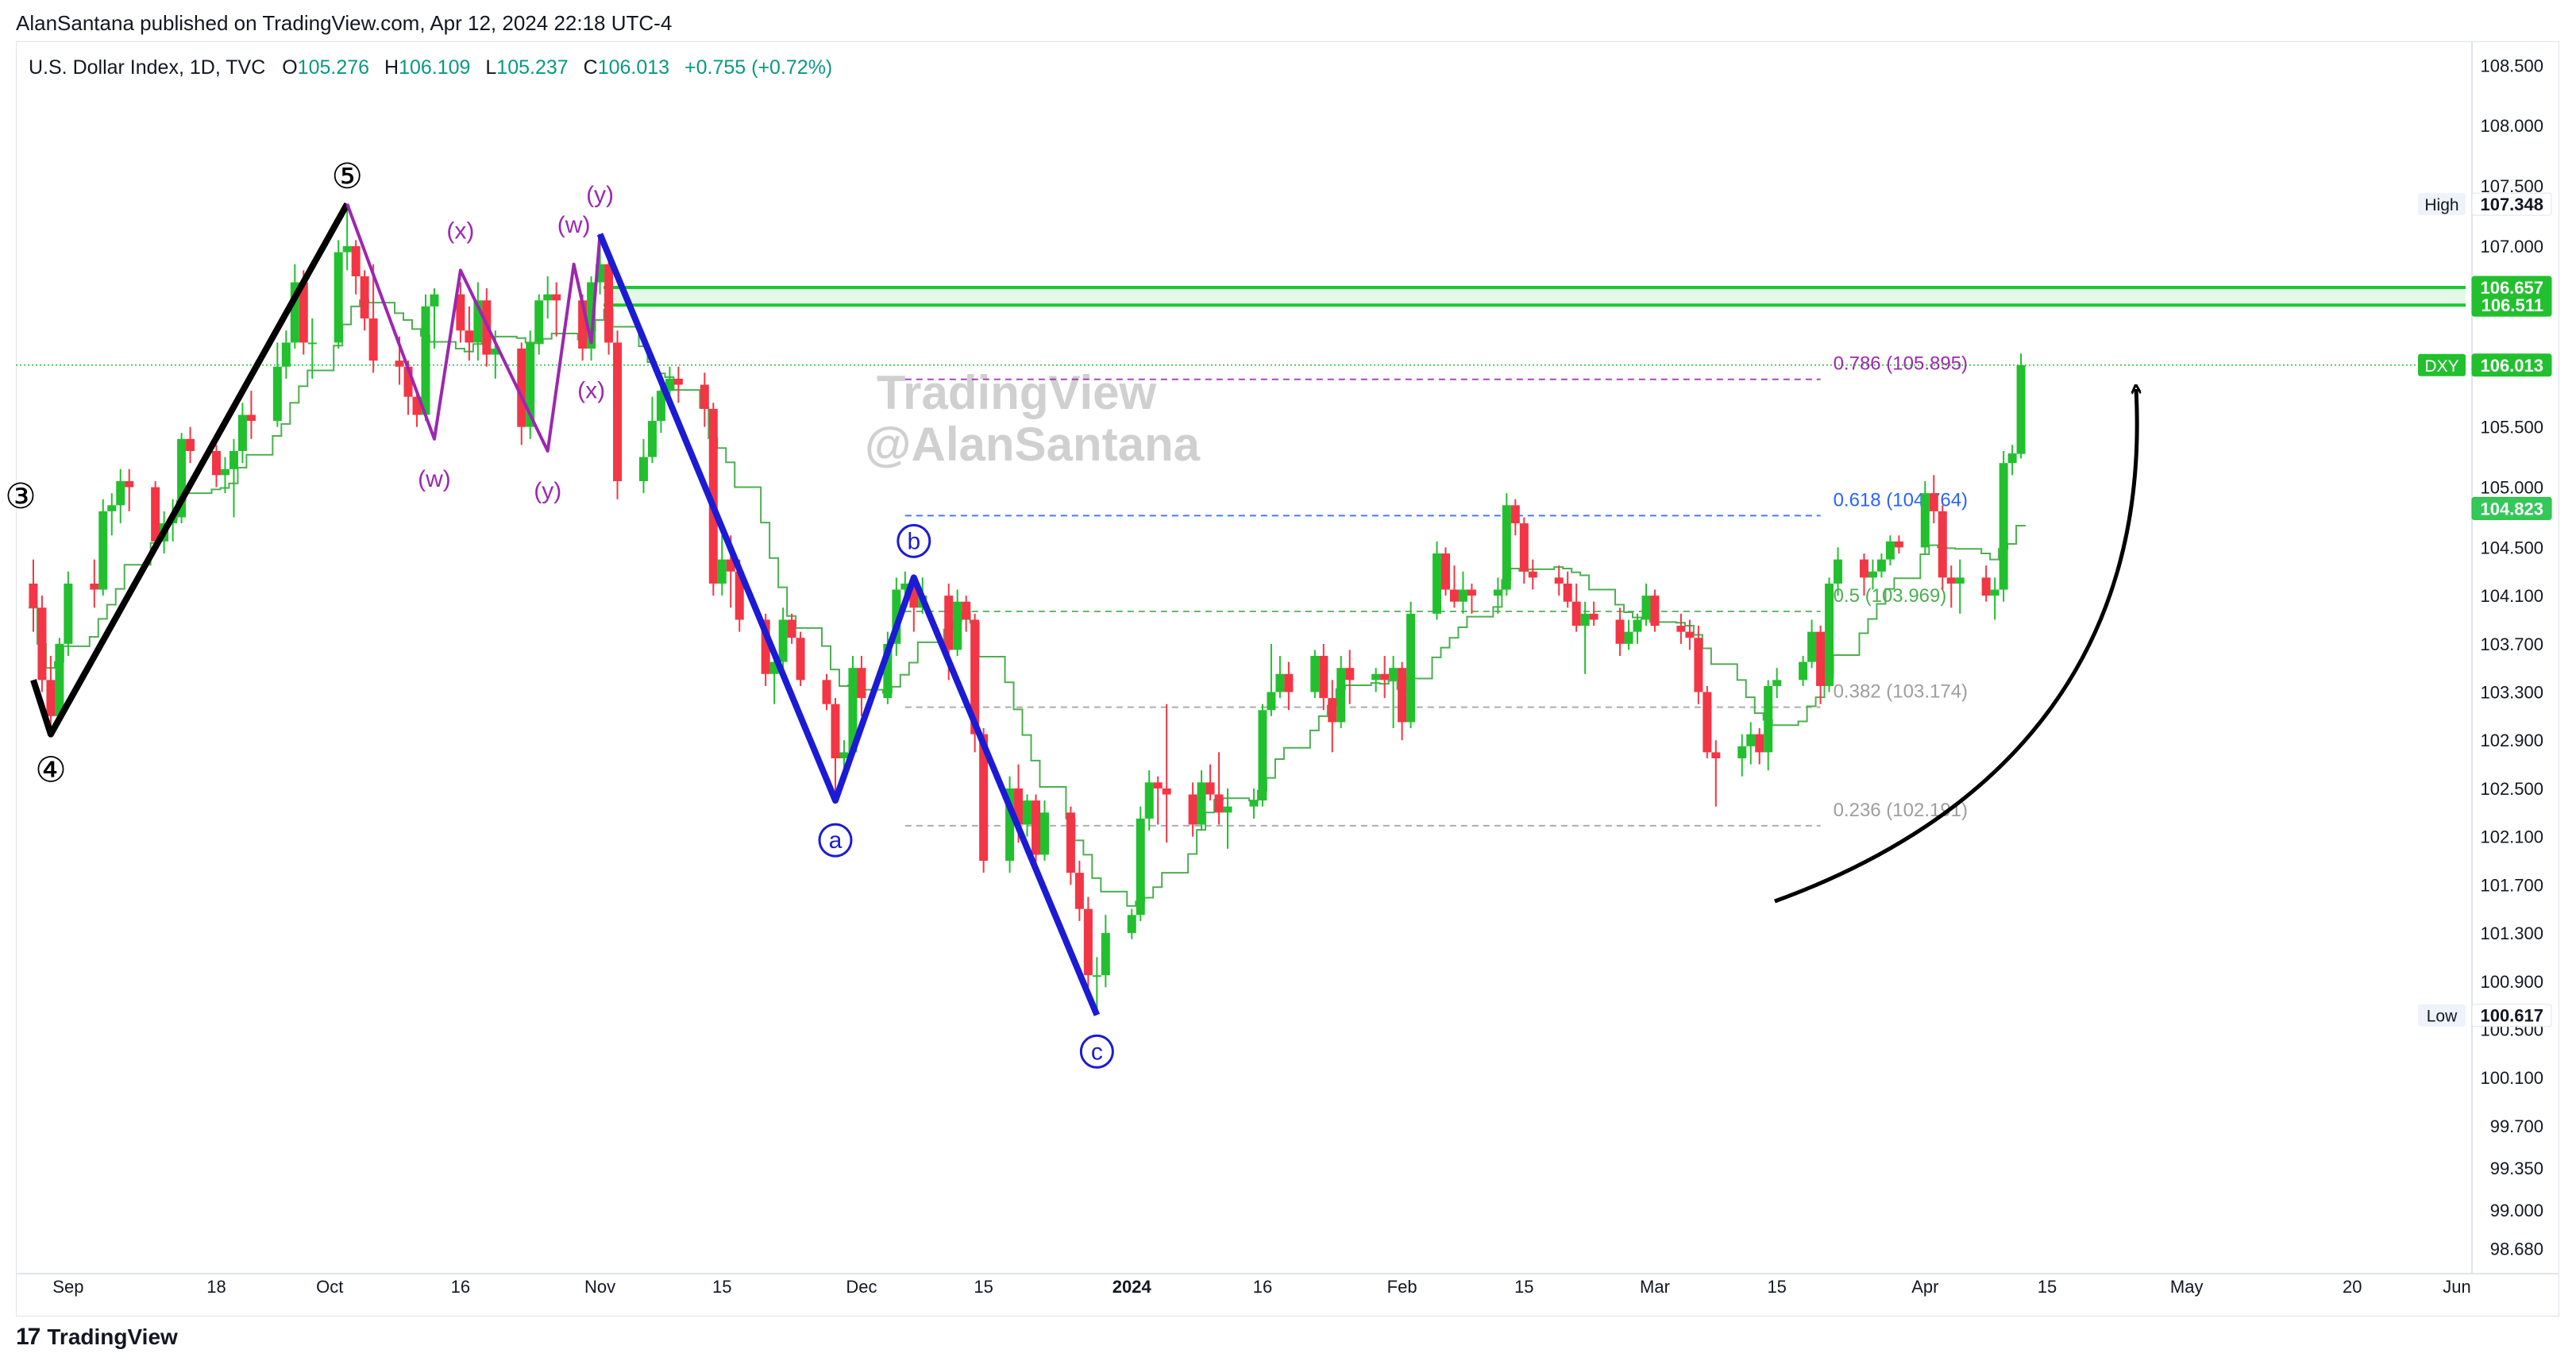  What do you see at coordinates (591, 390) in the screenshot?
I see `complex-label-5: (x)` at bounding box center [591, 390].